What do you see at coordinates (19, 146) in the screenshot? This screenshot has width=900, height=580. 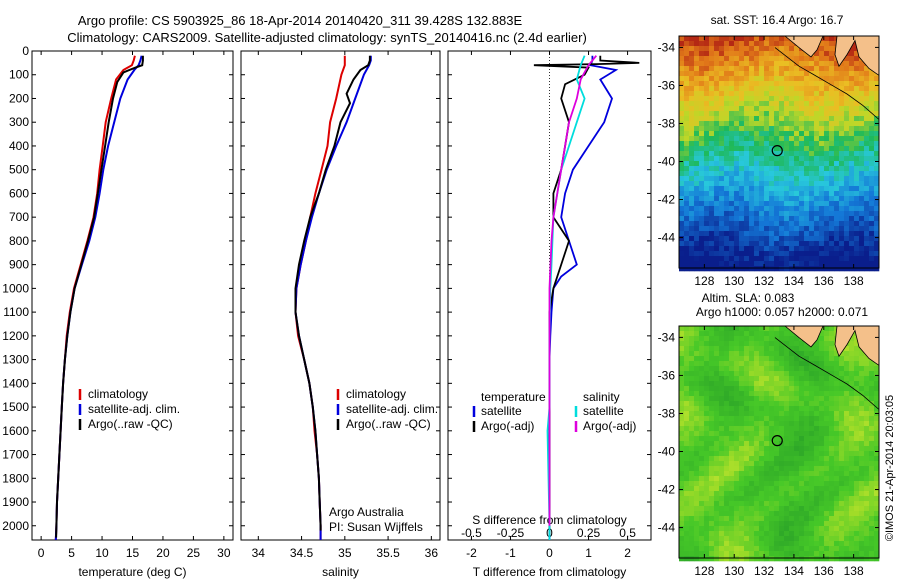 I see `depth-tick-label: 400` at bounding box center [19, 146].